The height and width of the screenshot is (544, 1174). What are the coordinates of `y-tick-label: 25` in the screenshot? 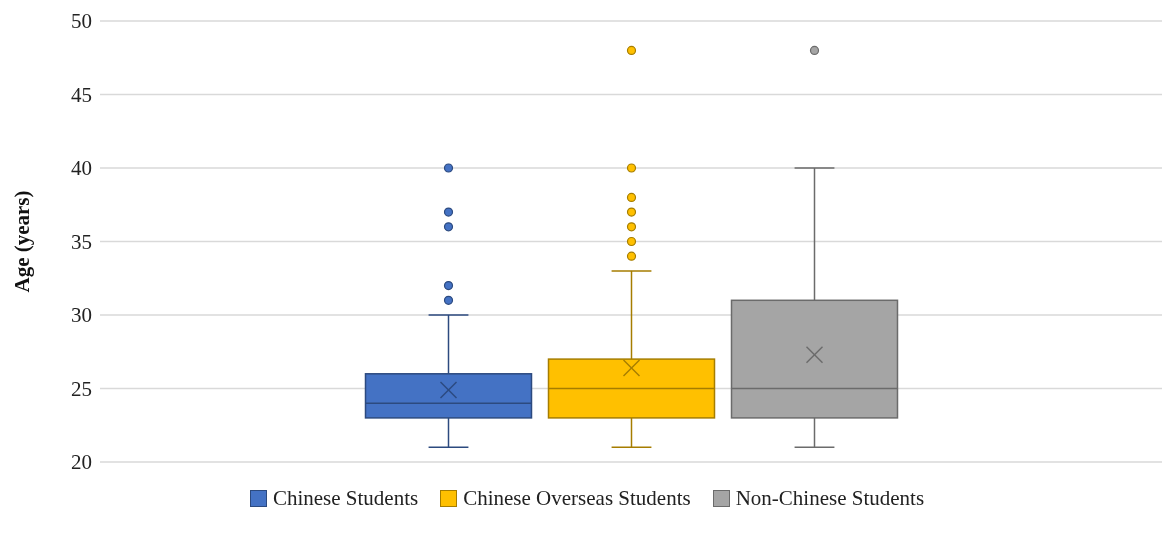 It's located at (81, 388).